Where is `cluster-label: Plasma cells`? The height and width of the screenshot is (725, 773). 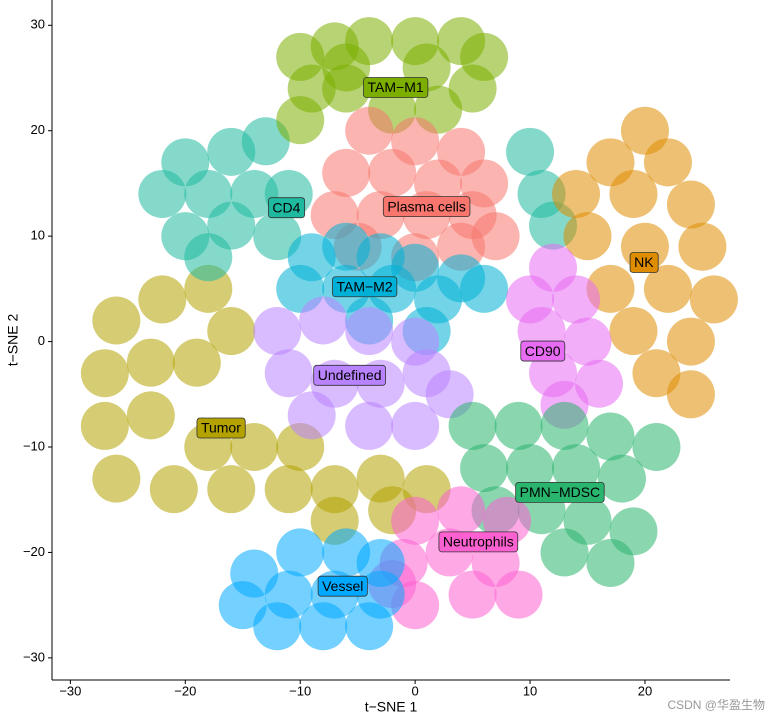 cluster-label: Plasma cells is located at coordinates (426, 207).